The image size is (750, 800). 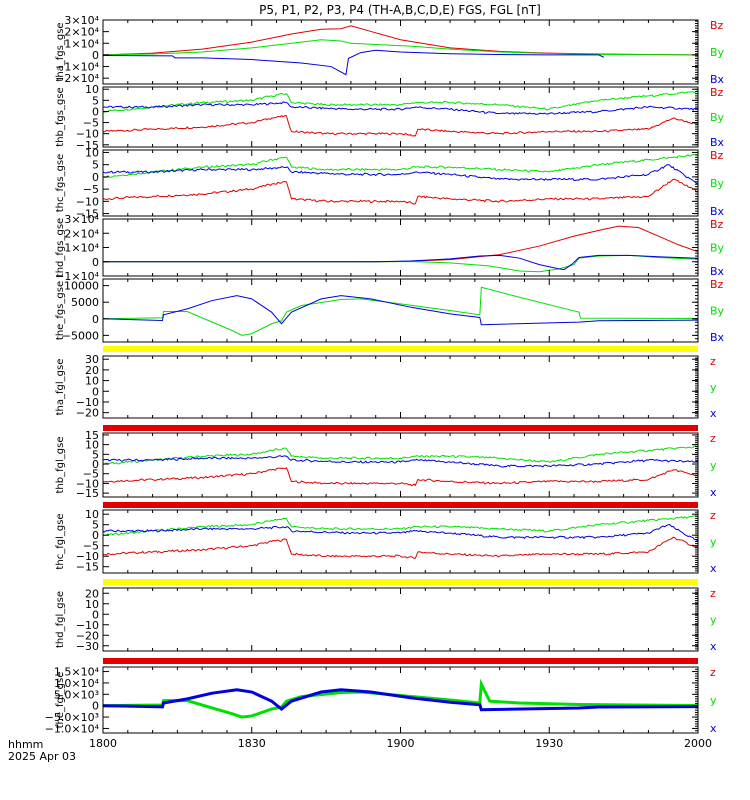 I want to click on y-tick-label: 5000, so click(x=85, y=302).